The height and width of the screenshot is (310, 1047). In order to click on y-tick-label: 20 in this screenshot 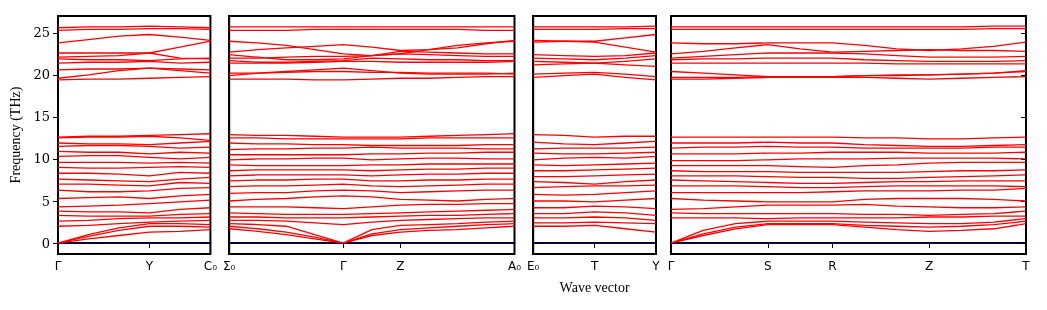, I will do `click(41, 75)`.